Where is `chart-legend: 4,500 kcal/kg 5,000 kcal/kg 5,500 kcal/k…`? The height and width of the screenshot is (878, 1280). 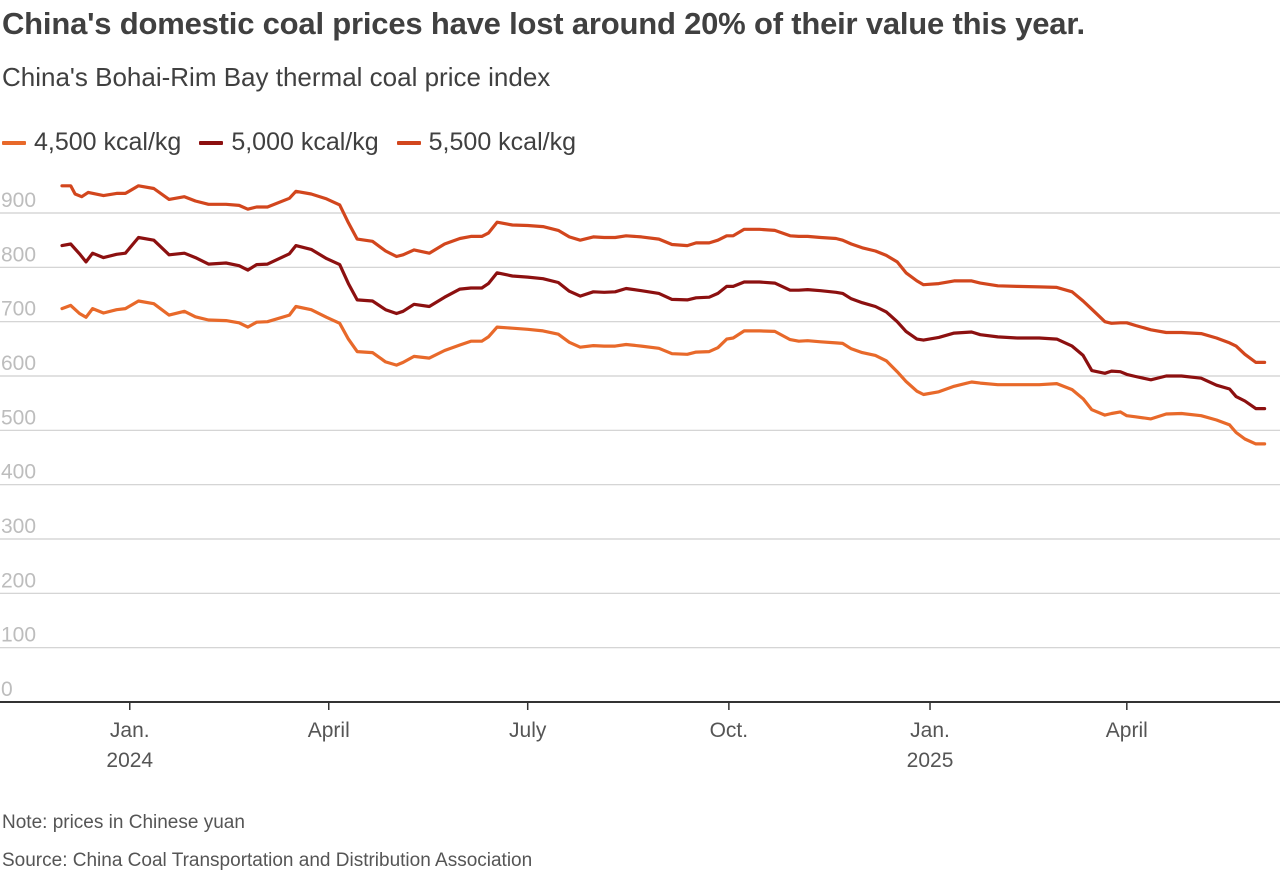
chart-legend: 4,500 kcal/kg 5,000 kcal/kg 5,500 kcal/k… is located at coordinates (289, 142).